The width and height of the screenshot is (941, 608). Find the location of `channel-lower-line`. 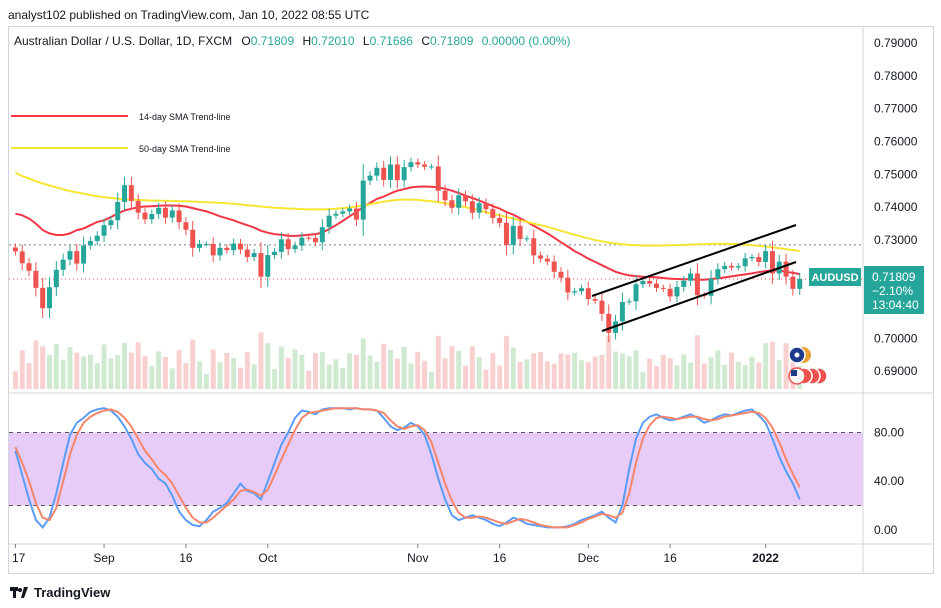

channel-lower-line is located at coordinates (699, 296).